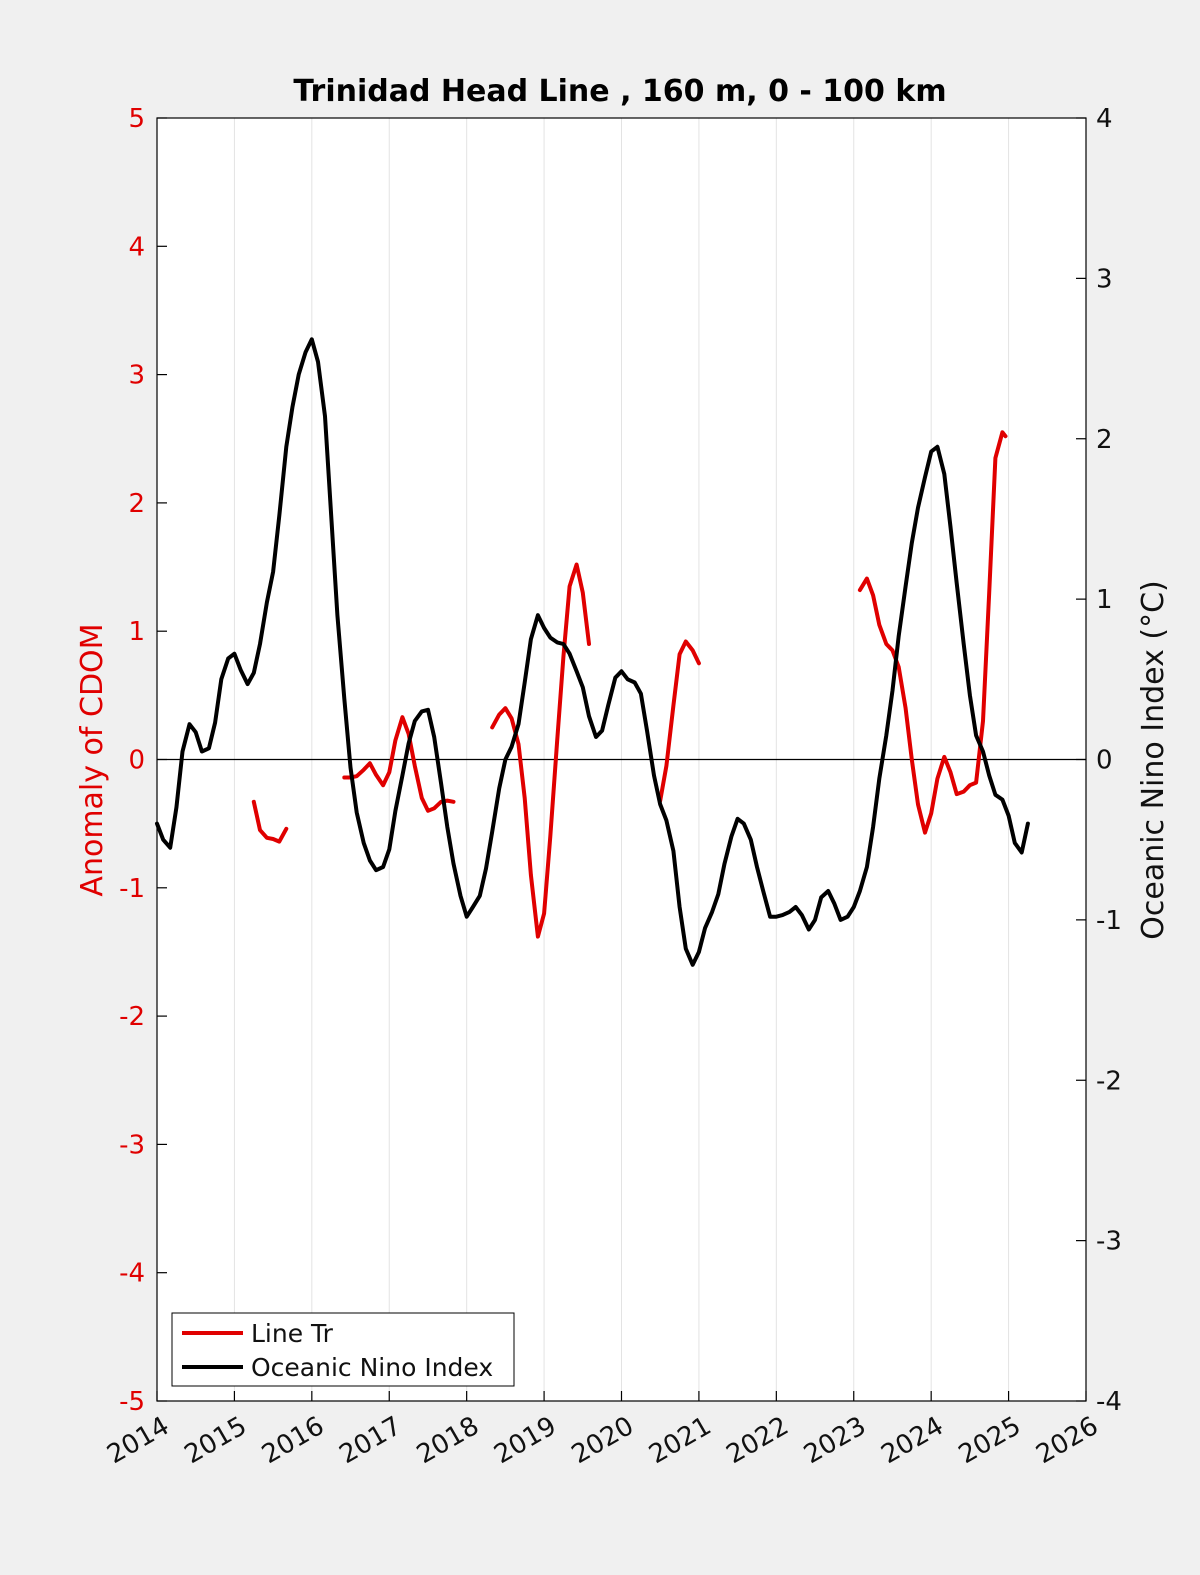 Image resolution: width=1200 pixels, height=1575 pixels. What do you see at coordinates (1104, 119) in the screenshot?
I see `right-tick-label: 4` at bounding box center [1104, 119].